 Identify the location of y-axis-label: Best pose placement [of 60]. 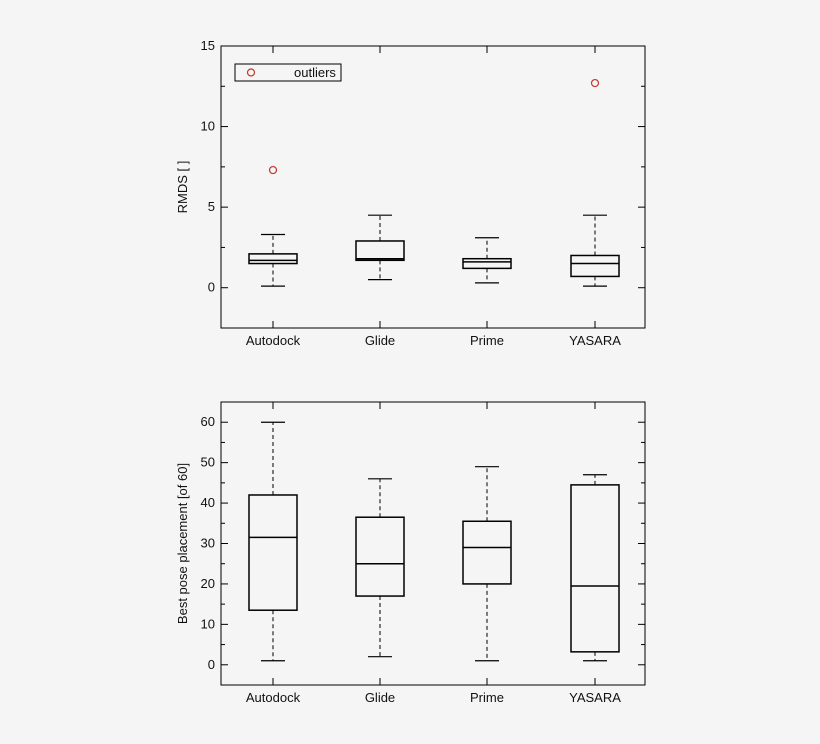
(182, 543).